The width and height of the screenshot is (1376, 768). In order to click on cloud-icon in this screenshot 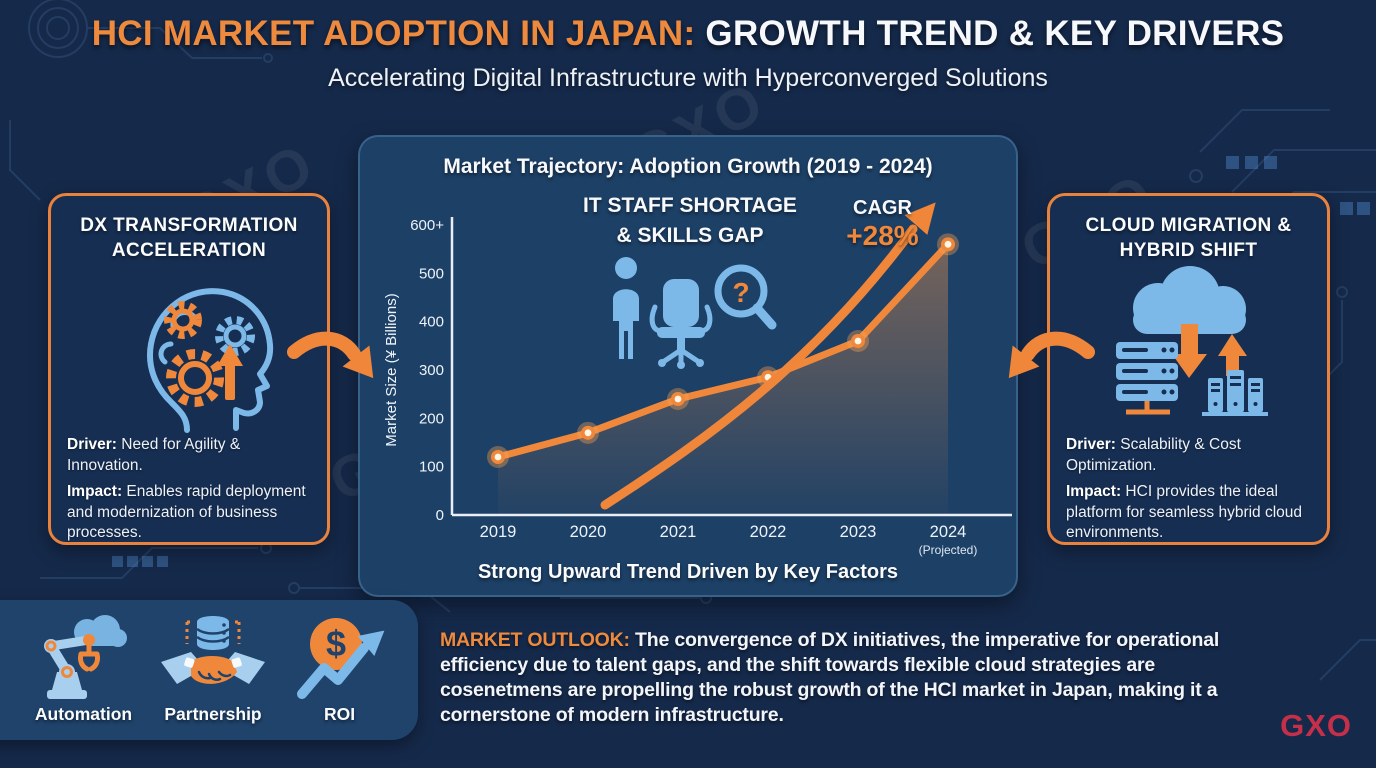, I will do `click(1189, 300)`.